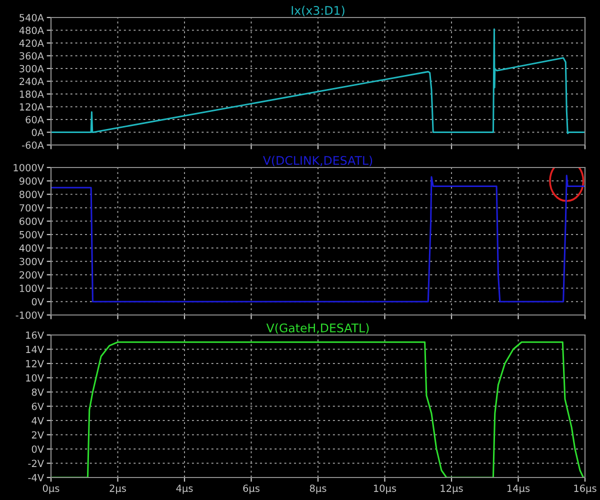 This screenshot has width=600, height=500. I want to click on y-tick-label: -2V, so click(36, 463).